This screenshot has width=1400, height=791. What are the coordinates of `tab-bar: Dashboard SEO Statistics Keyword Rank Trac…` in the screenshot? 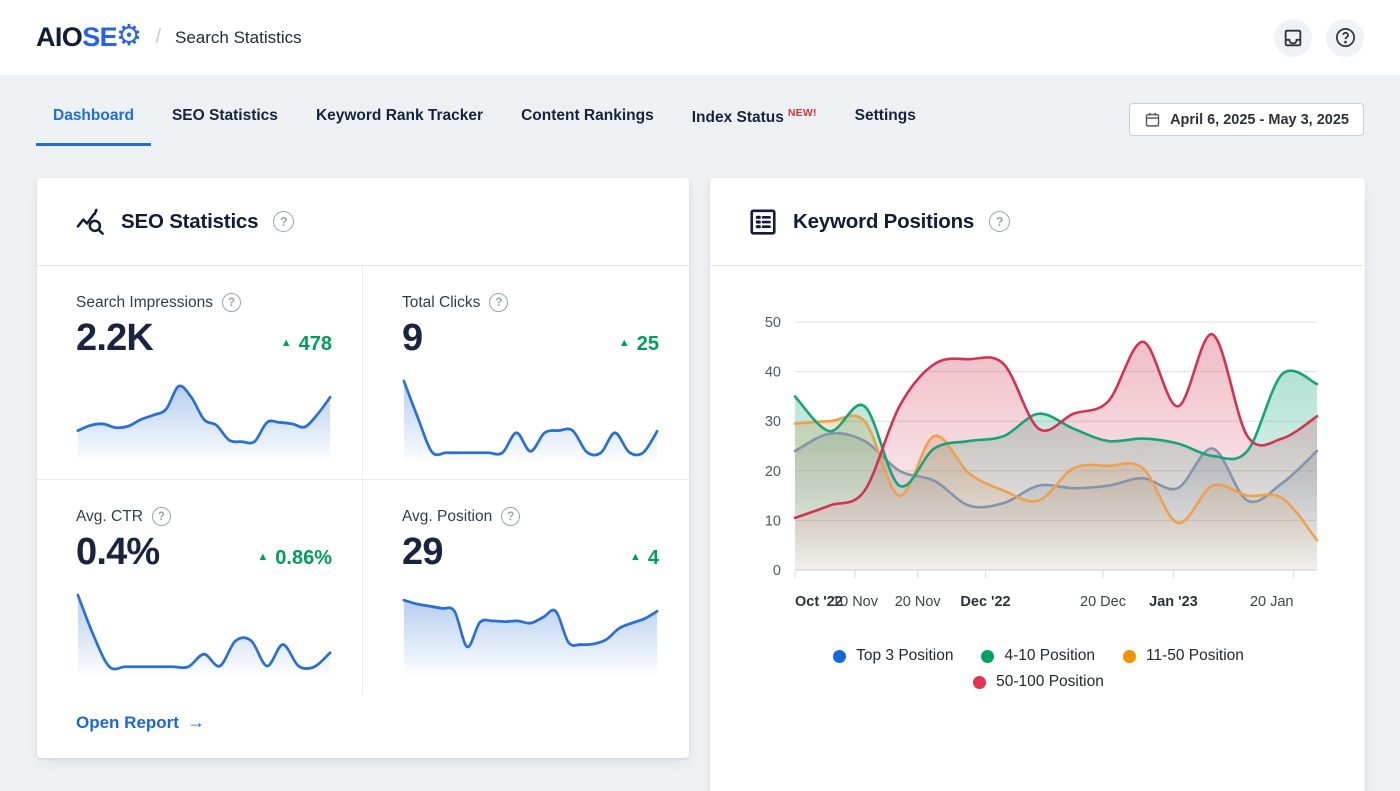 It's located at (700, 110).